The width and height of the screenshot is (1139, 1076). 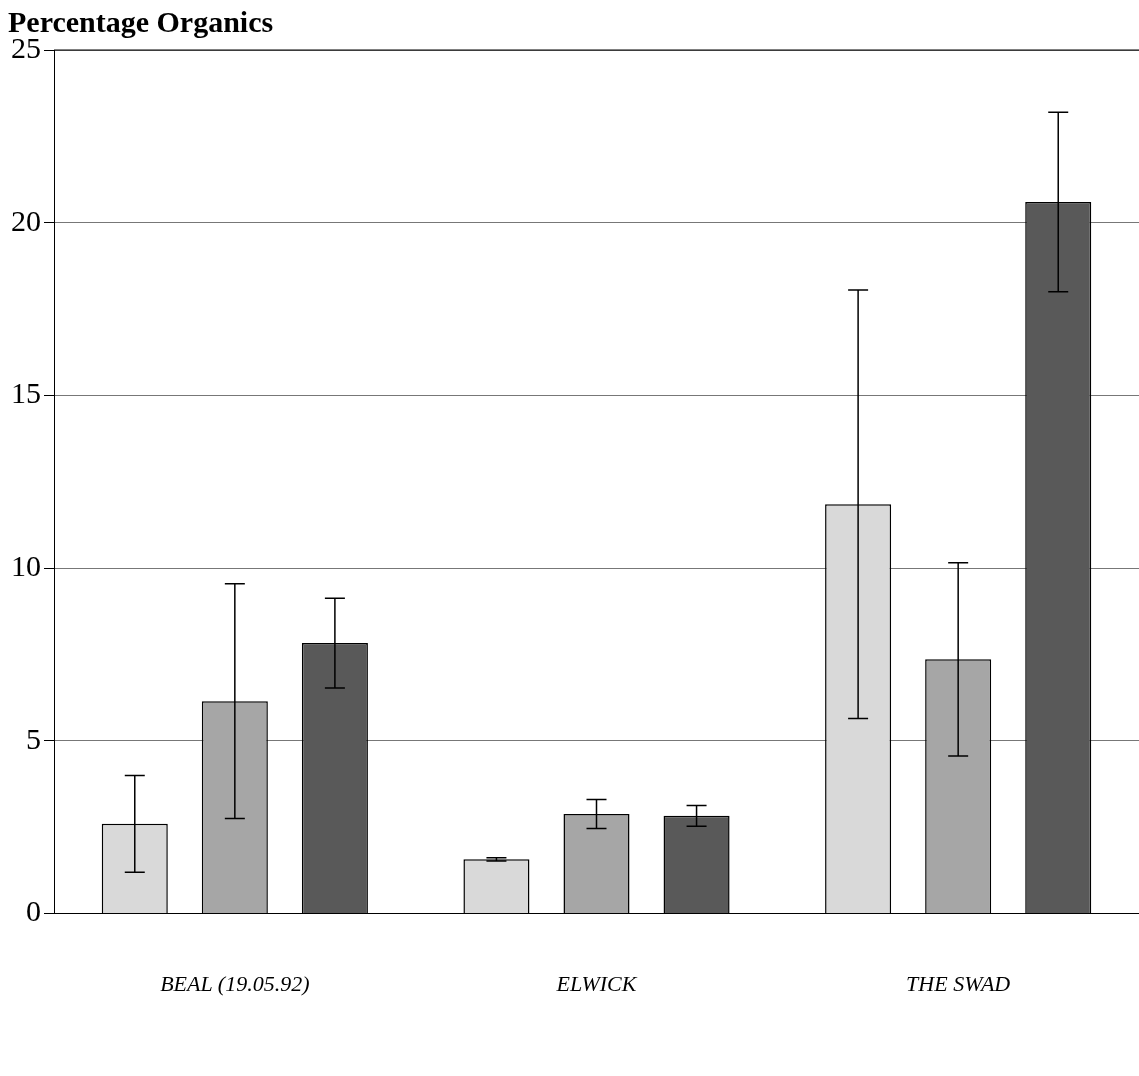 I want to click on y-tick-label: 5, so click(x=33, y=738).